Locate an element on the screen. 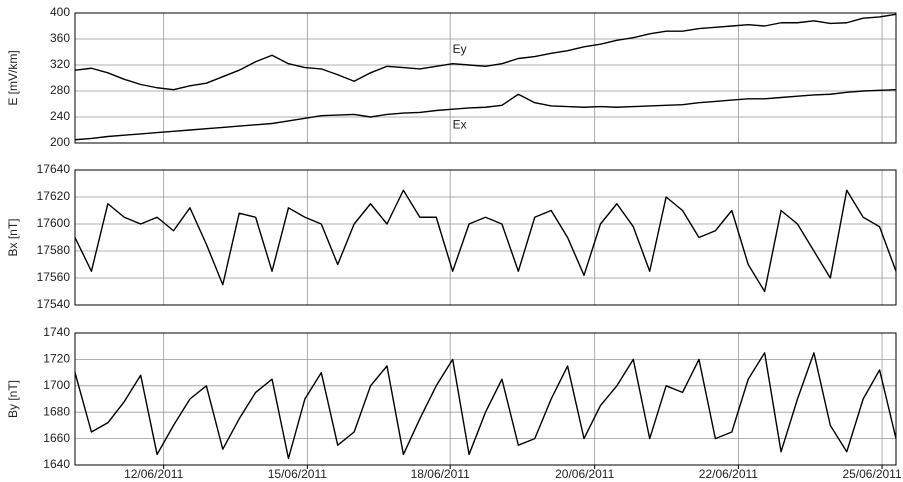 The image size is (903, 482). y-tick-label: 1720 is located at coordinates (56, 359).